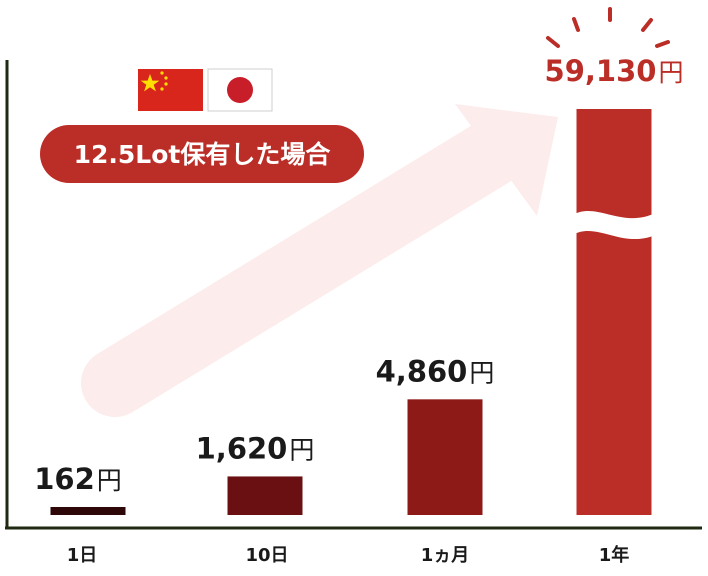 Image resolution: width=708 pixels, height=576 pixels. Describe the element at coordinates (435, 371) in the screenshot. I see `value-label-3: 4,860円` at that location.